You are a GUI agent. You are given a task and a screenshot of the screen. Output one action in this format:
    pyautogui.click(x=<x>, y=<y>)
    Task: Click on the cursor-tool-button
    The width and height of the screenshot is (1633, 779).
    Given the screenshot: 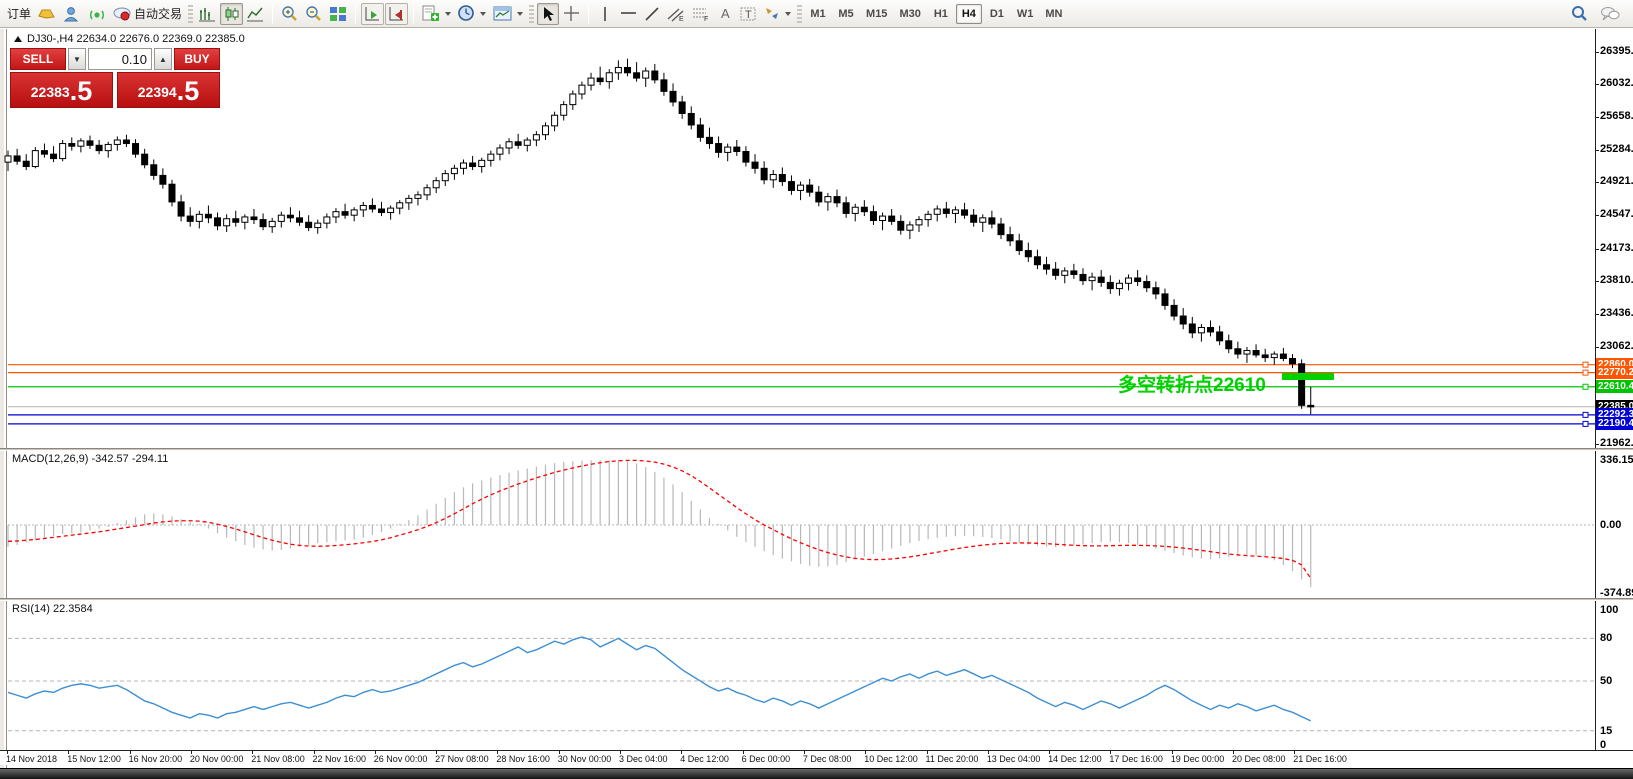 What is the action you would take?
    pyautogui.click(x=548, y=13)
    